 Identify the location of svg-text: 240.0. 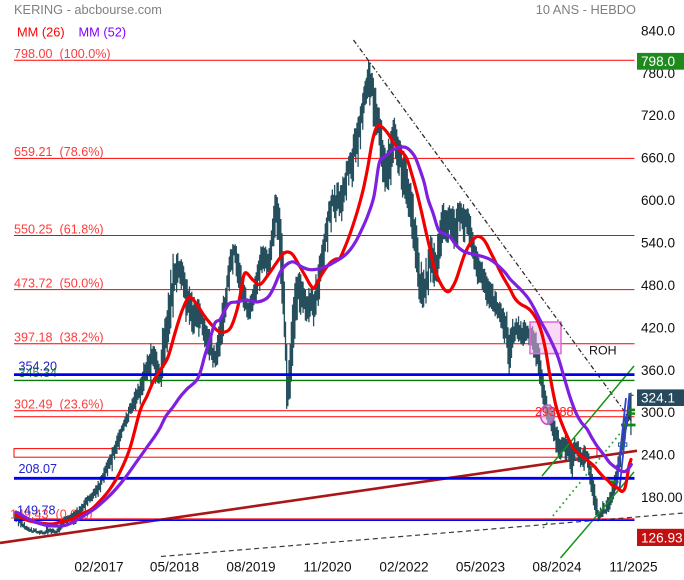
(658, 455).